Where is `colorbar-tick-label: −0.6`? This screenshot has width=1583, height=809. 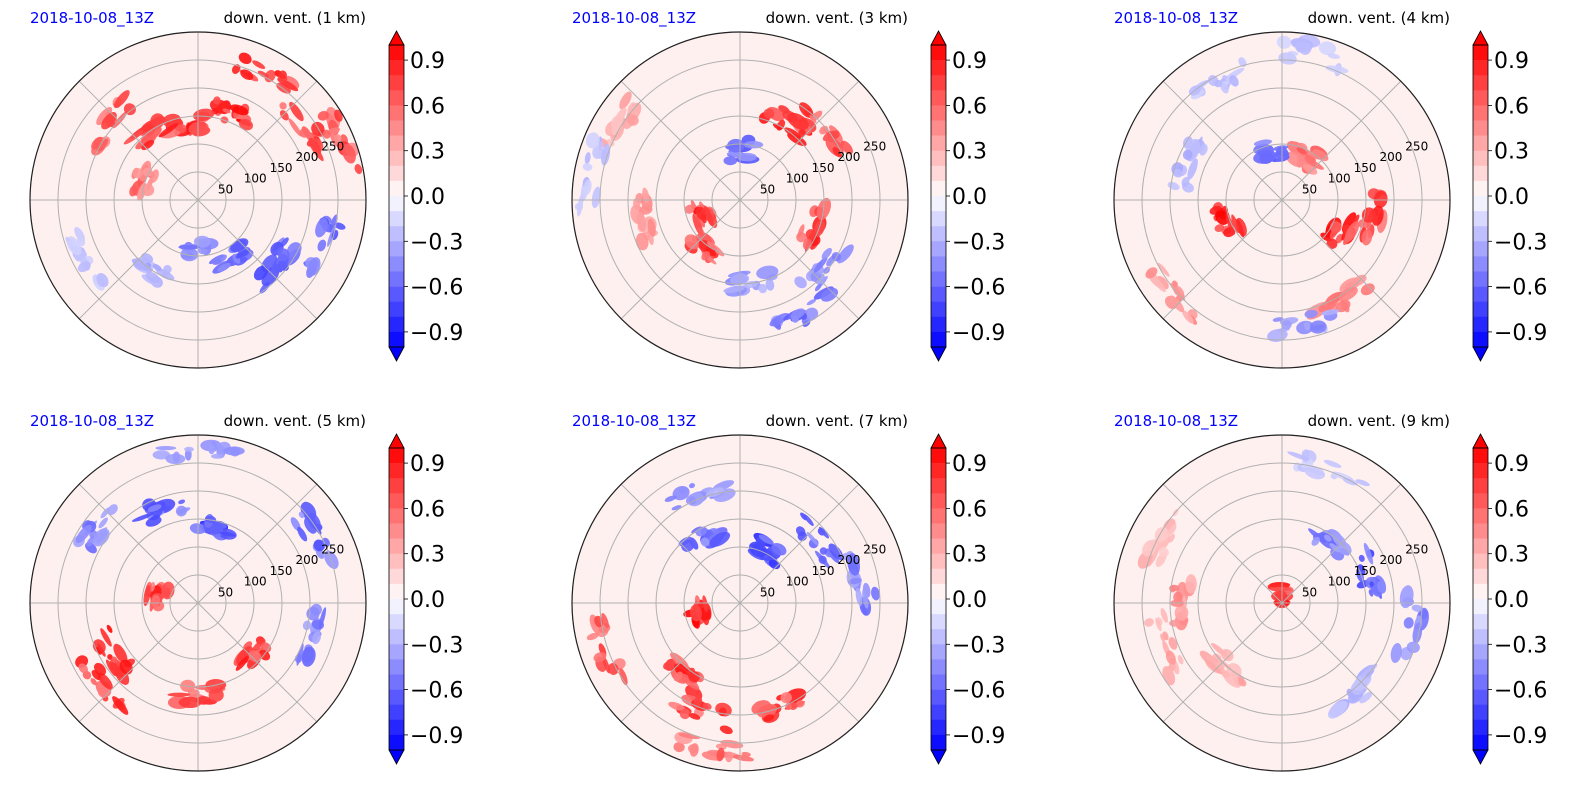 colorbar-tick-label: −0.6 is located at coordinates (978, 691).